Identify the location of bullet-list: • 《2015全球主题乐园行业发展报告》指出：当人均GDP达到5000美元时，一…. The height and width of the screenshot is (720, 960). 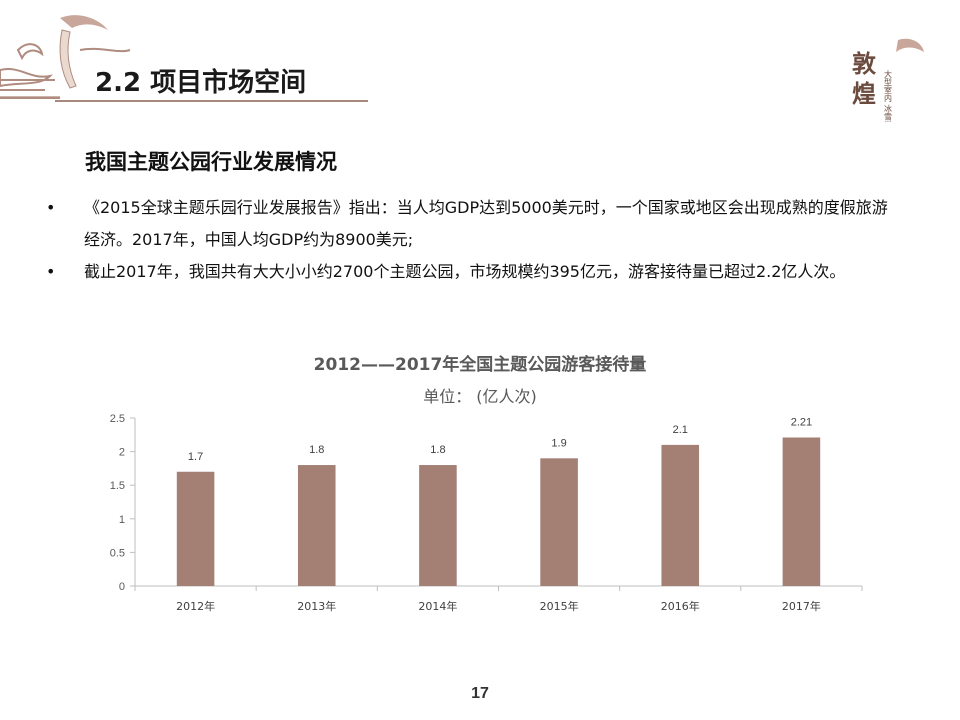
(470, 240).